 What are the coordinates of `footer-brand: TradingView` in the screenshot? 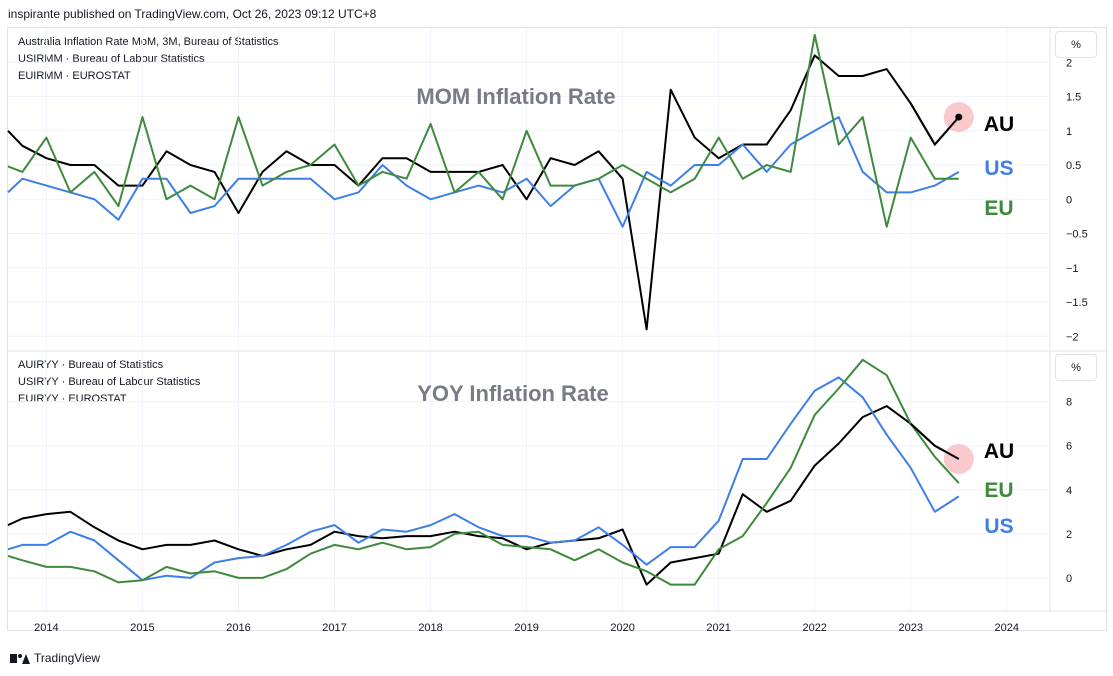 It's located at (67, 658).